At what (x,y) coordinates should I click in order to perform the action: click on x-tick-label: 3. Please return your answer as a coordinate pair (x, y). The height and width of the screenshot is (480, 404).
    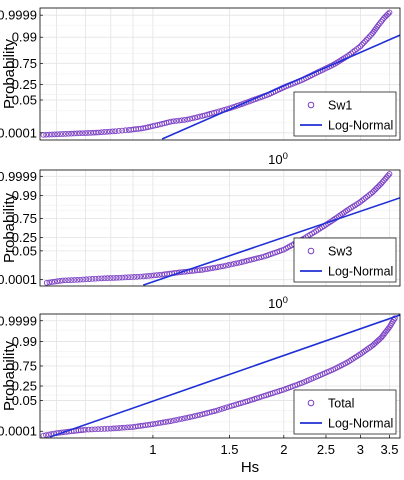
    Looking at the image, I should click on (360, 449).